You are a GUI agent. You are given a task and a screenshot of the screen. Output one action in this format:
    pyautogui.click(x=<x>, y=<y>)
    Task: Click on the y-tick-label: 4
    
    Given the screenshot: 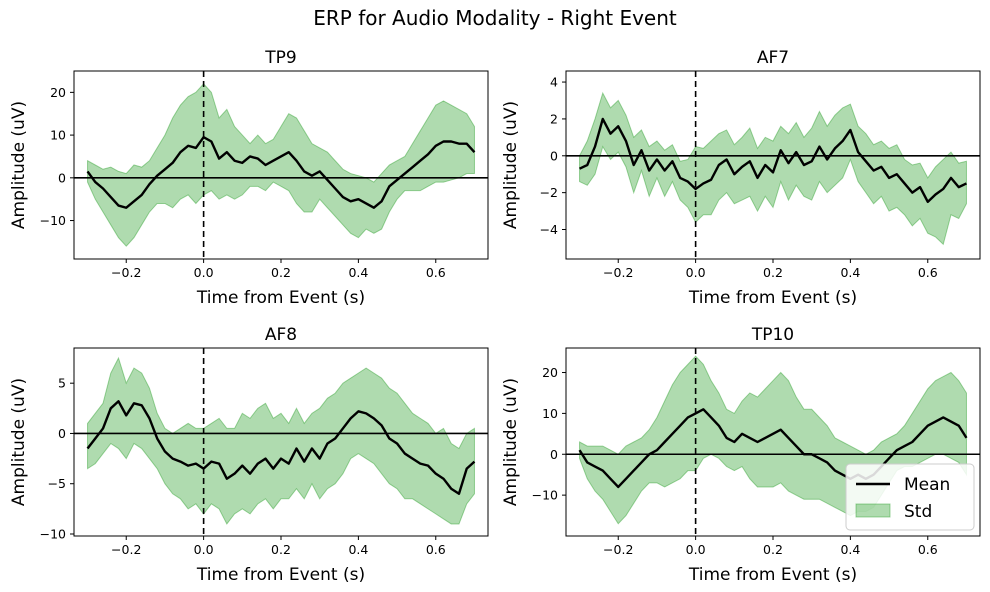 What is the action you would take?
    pyautogui.click(x=554, y=82)
    